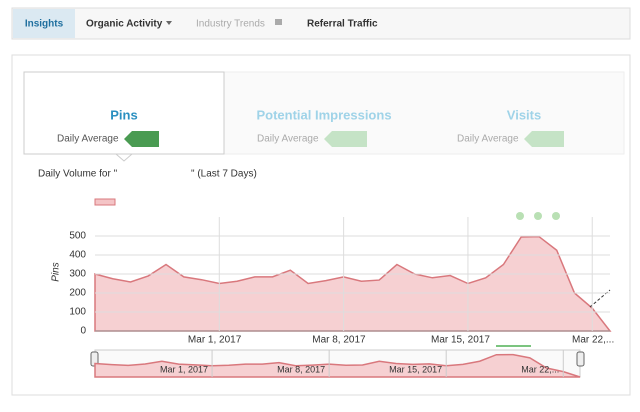  I want to click on y-tick-label: 400, so click(77, 255).